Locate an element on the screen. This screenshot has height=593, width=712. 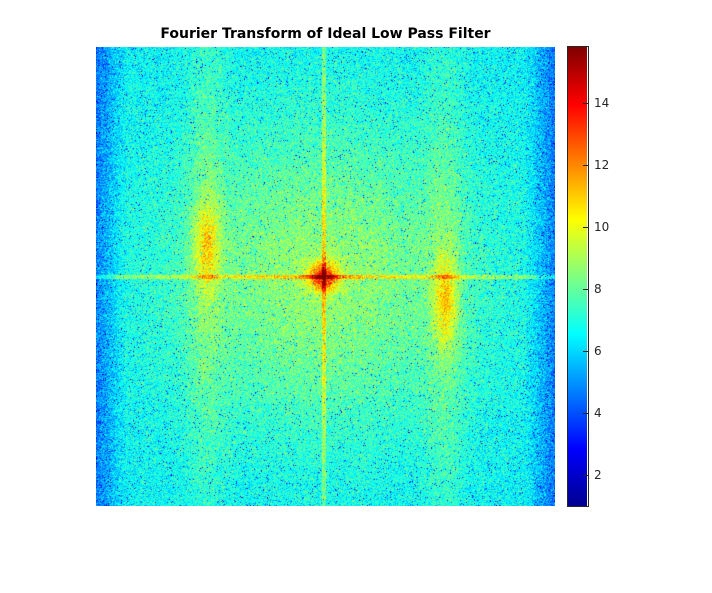
colorbar-tick-label: 14 is located at coordinates (602, 102).